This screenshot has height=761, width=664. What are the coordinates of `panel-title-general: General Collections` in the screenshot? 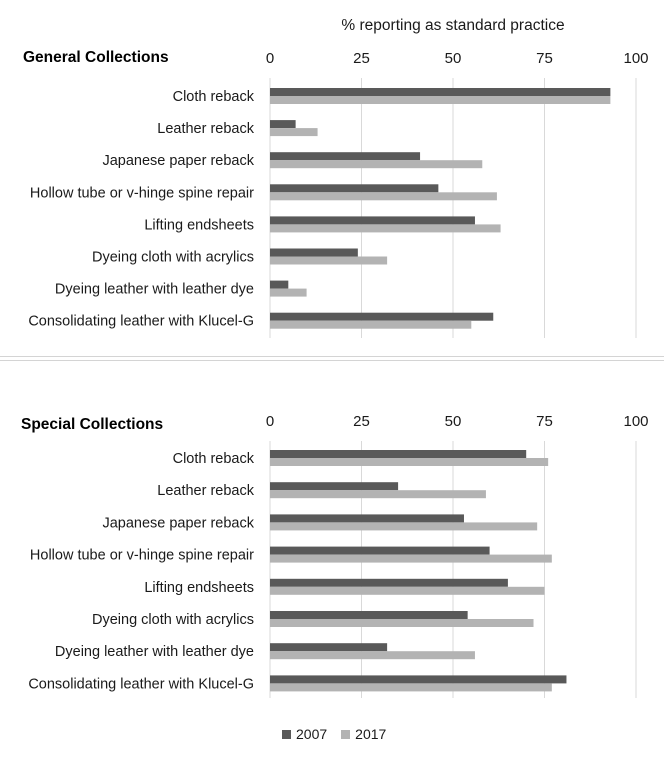 It's located at (96, 57).